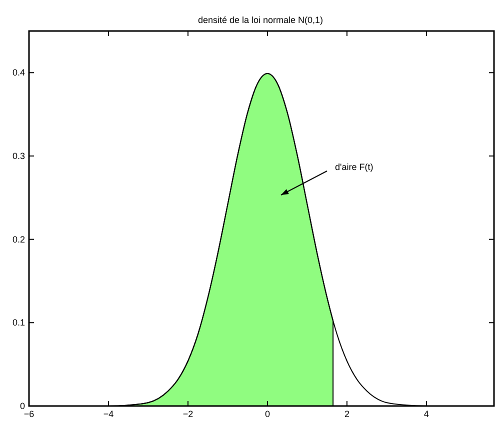 The height and width of the screenshot is (426, 496). What do you see at coordinates (261, 20) in the screenshot?
I see `chart-title: densité de la loi normale N(0,1)` at bounding box center [261, 20].